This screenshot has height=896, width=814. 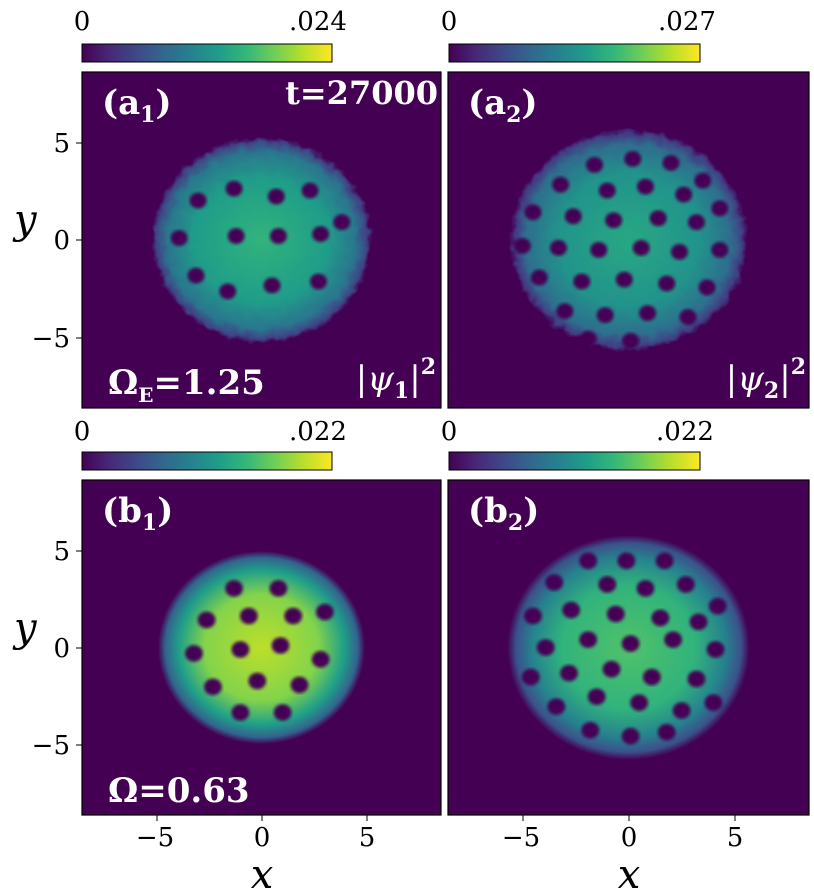 What do you see at coordinates (262, 874) in the screenshot?
I see `panel-b1-x-axis-label: x` at bounding box center [262, 874].